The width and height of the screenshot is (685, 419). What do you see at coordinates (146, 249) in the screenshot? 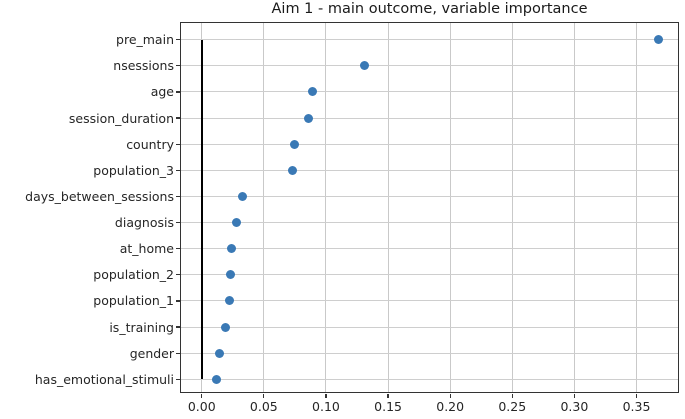
I see `y-tick-label: at_home` at bounding box center [146, 249].